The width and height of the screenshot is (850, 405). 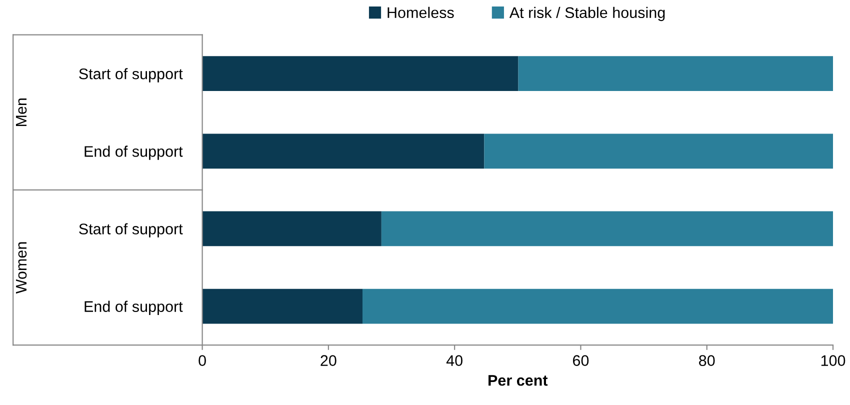 I want to click on legend-label: At risk / Stable housing, so click(x=587, y=14).